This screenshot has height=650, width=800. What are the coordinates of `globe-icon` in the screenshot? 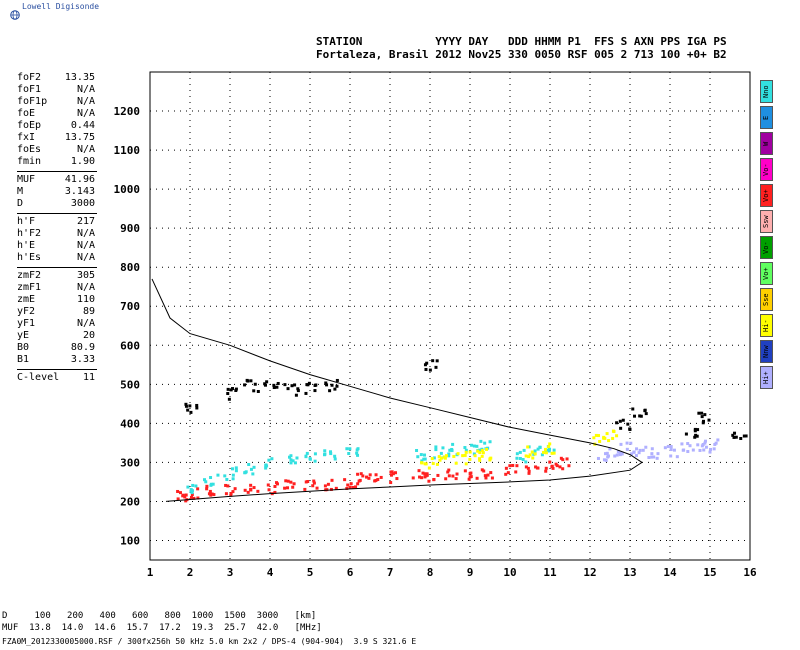 It's located at (15, 15).